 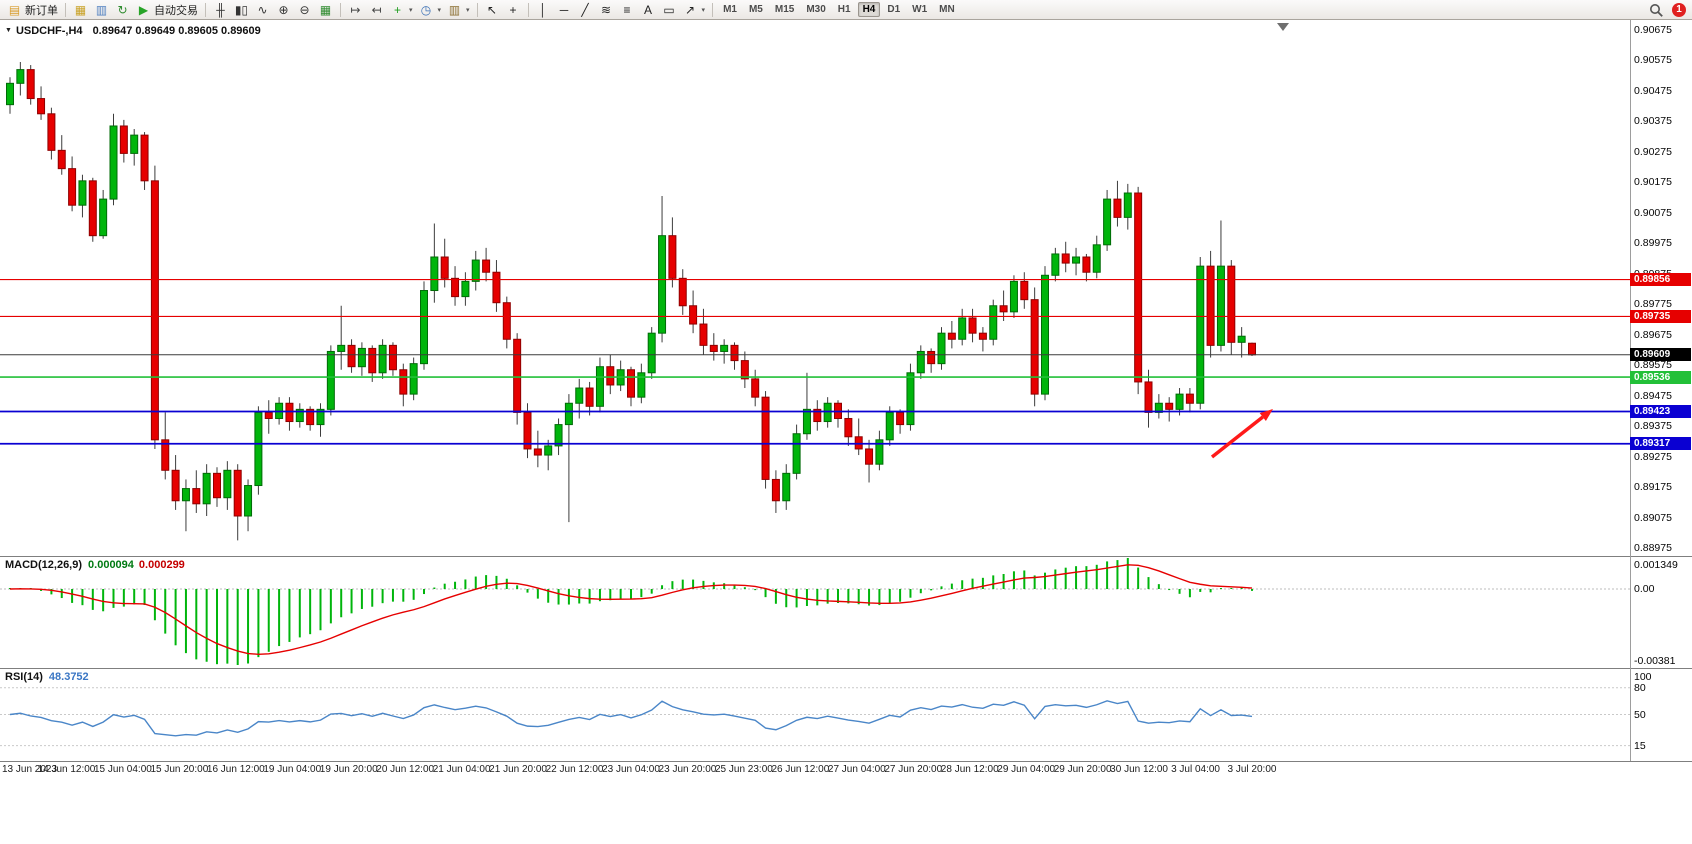 What do you see at coordinates (894, 9) in the screenshot?
I see `timeframe-d1-button: D1` at bounding box center [894, 9].